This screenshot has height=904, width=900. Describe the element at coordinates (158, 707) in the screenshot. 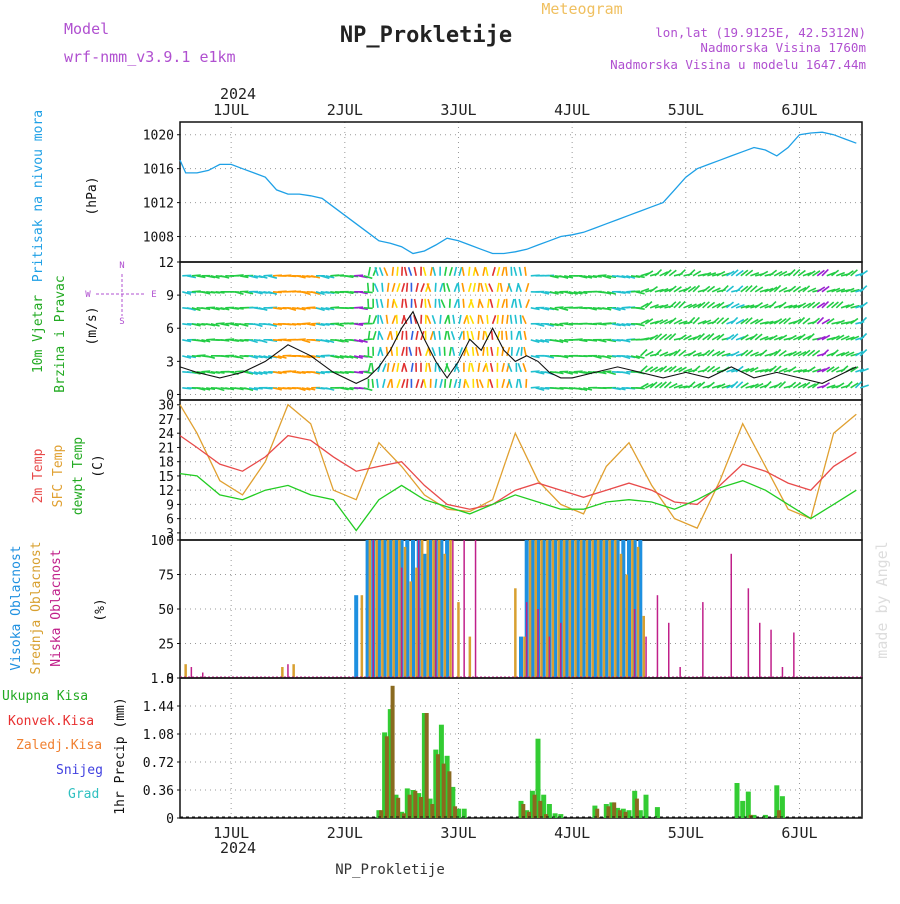

I see `y-tick-label: 1.44` at that location.